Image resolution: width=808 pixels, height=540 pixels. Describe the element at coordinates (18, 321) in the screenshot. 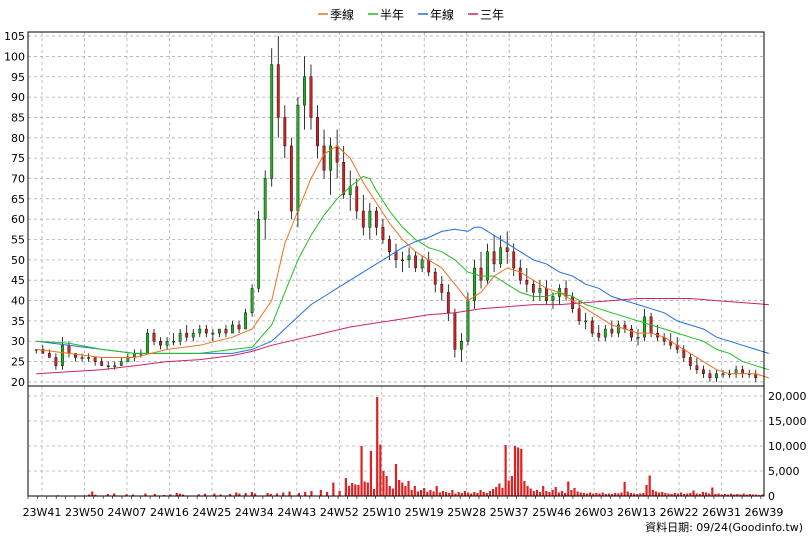

I see `price-tick-3: 35` at that location.